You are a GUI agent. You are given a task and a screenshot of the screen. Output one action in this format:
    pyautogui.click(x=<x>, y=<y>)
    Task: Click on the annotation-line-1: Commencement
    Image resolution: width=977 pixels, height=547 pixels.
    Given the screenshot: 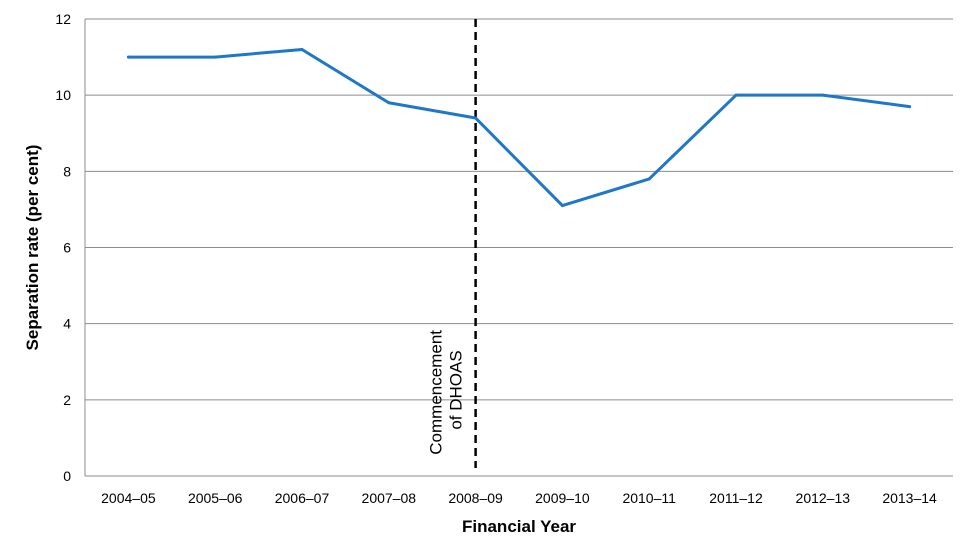 What is the action you would take?
    pyautogui.click(x=436, y=392)
    